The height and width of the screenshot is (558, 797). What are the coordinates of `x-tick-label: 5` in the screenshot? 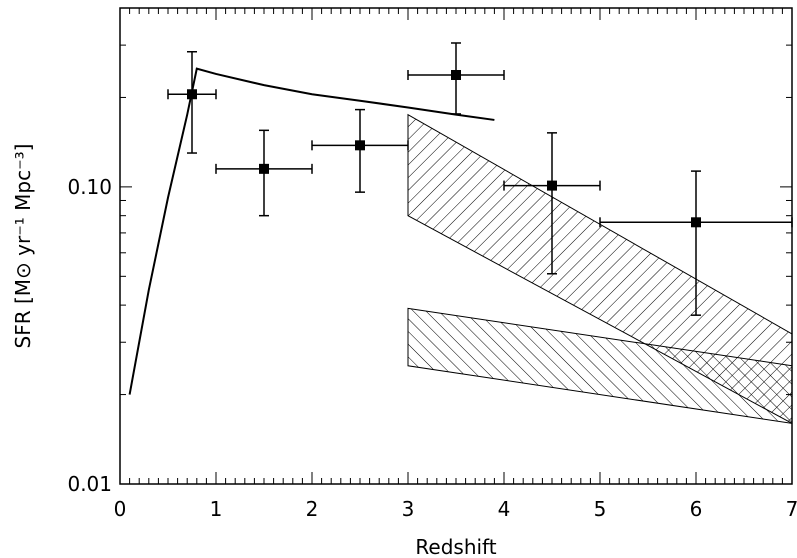 It's located at (600, 509).